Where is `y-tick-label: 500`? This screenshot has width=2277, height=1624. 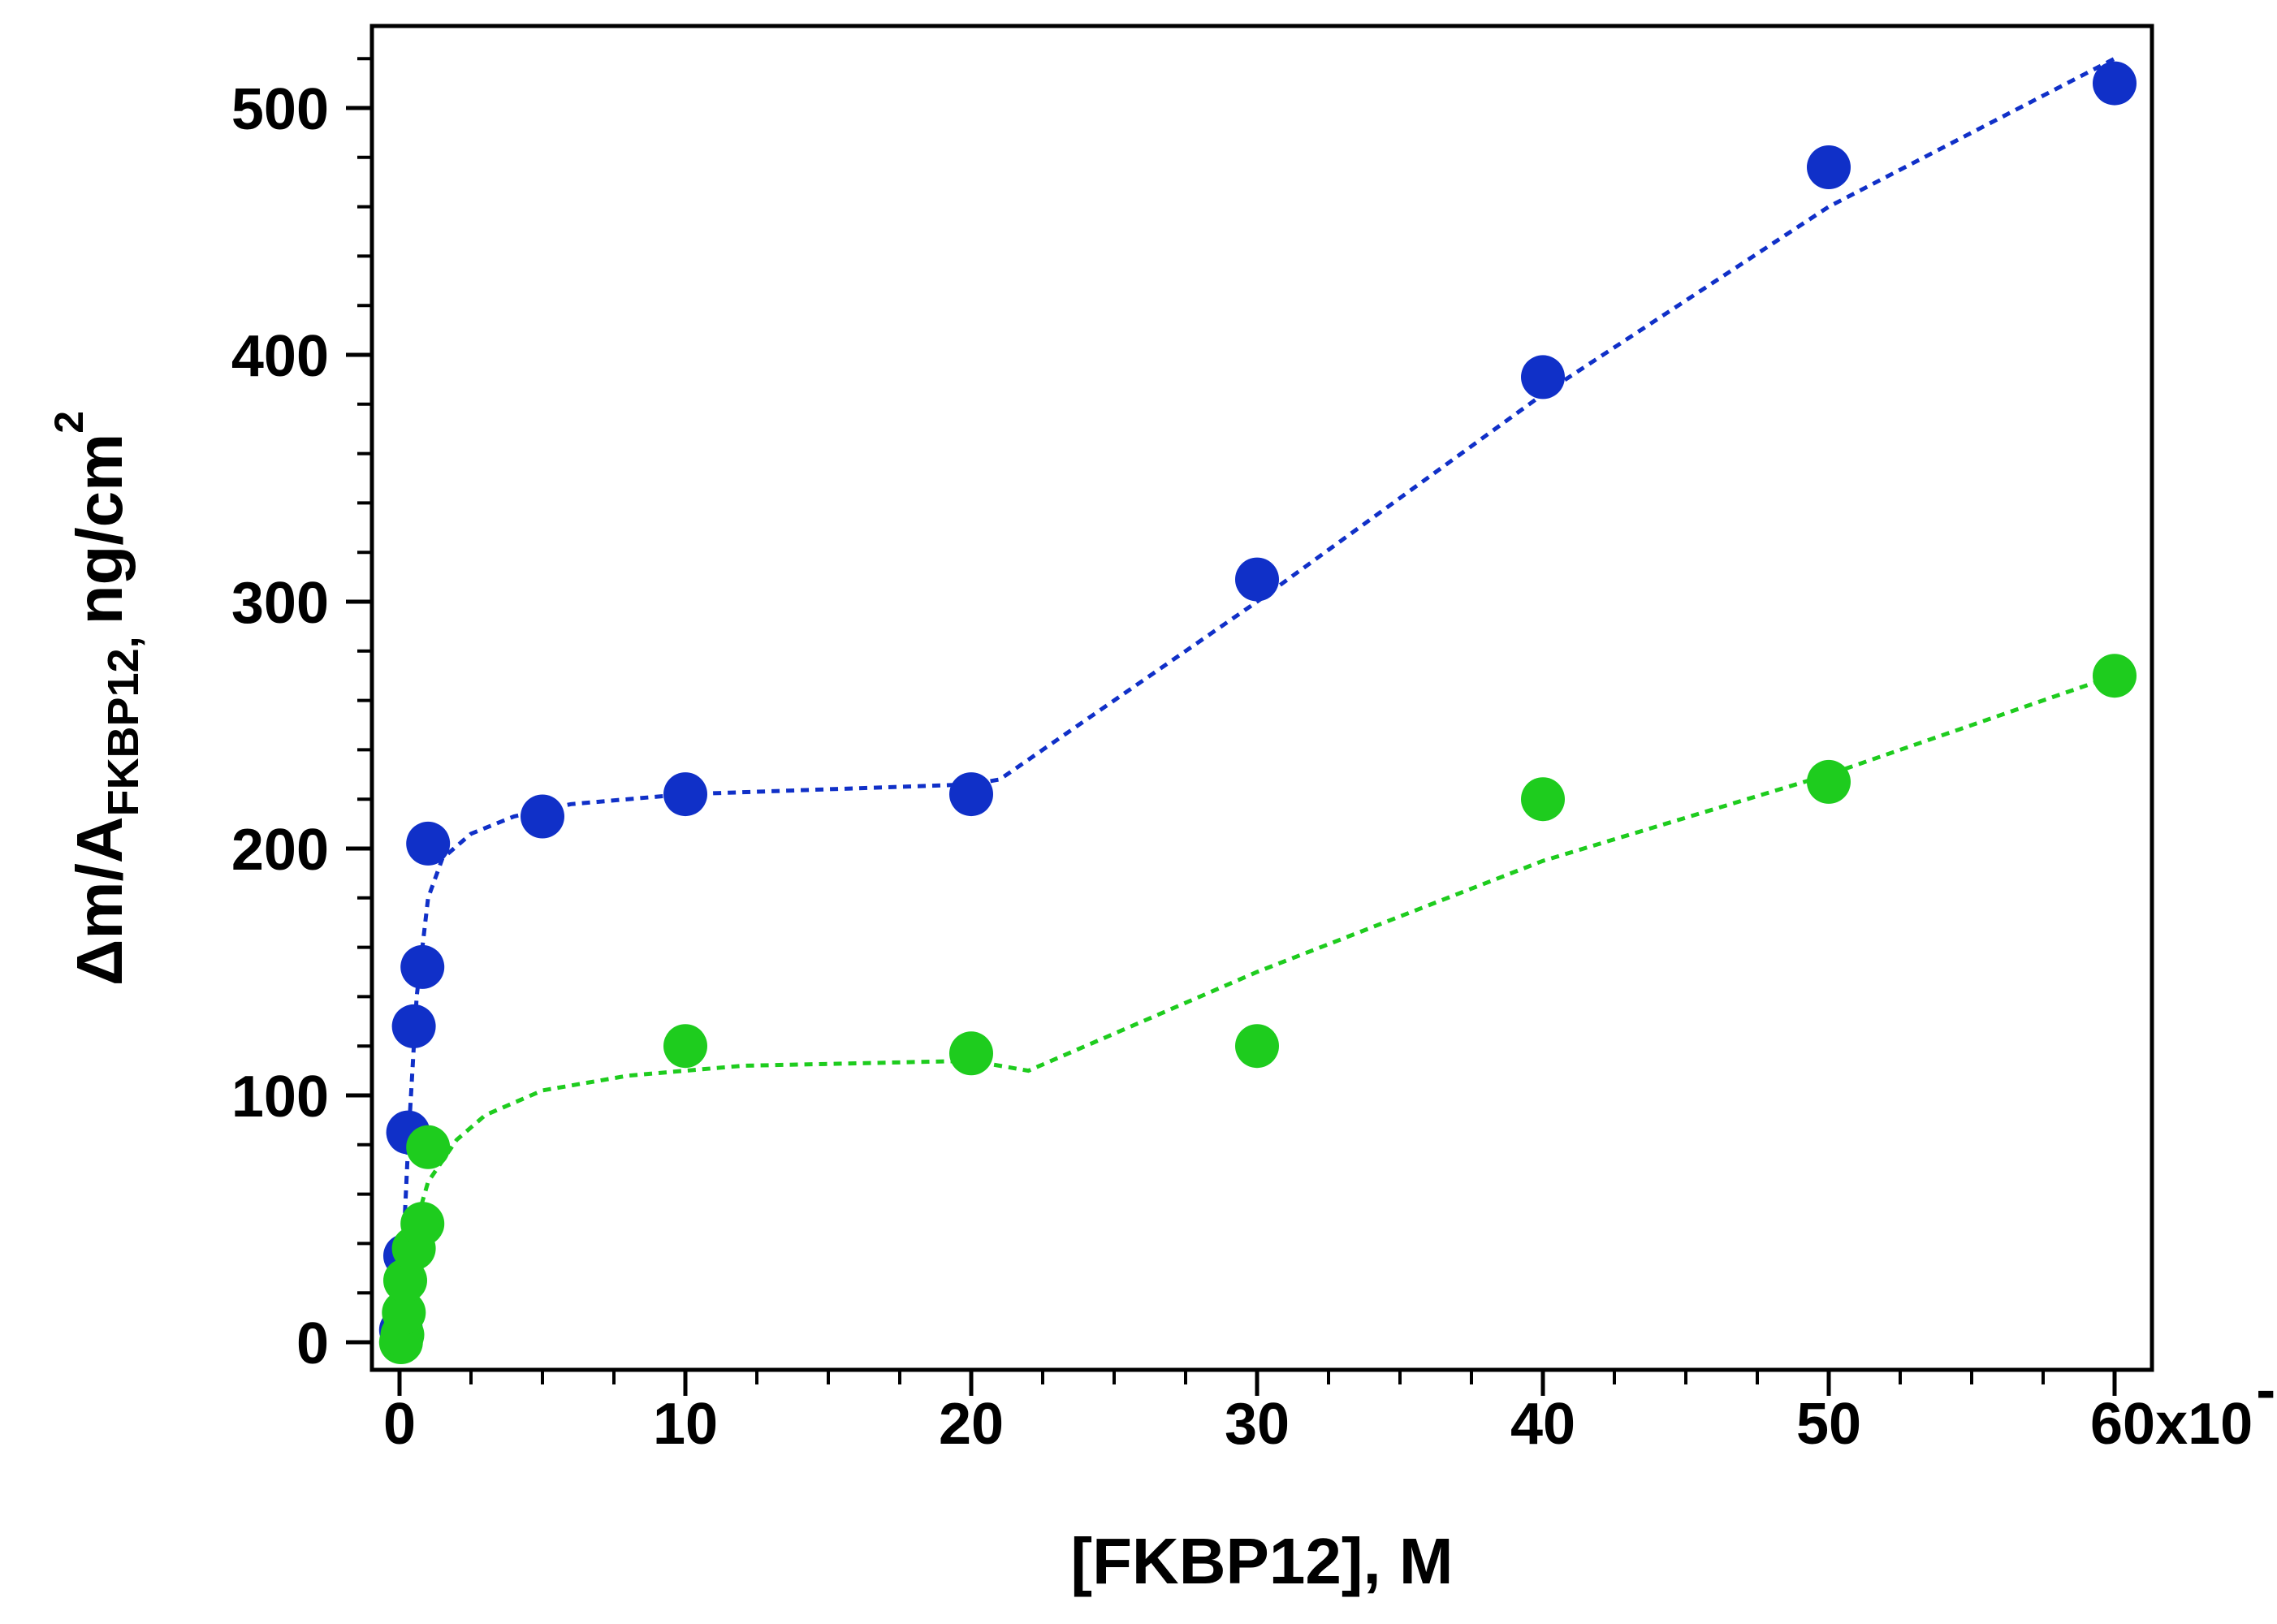 y-tick-label: 500 is located at coordinates (280, 110).